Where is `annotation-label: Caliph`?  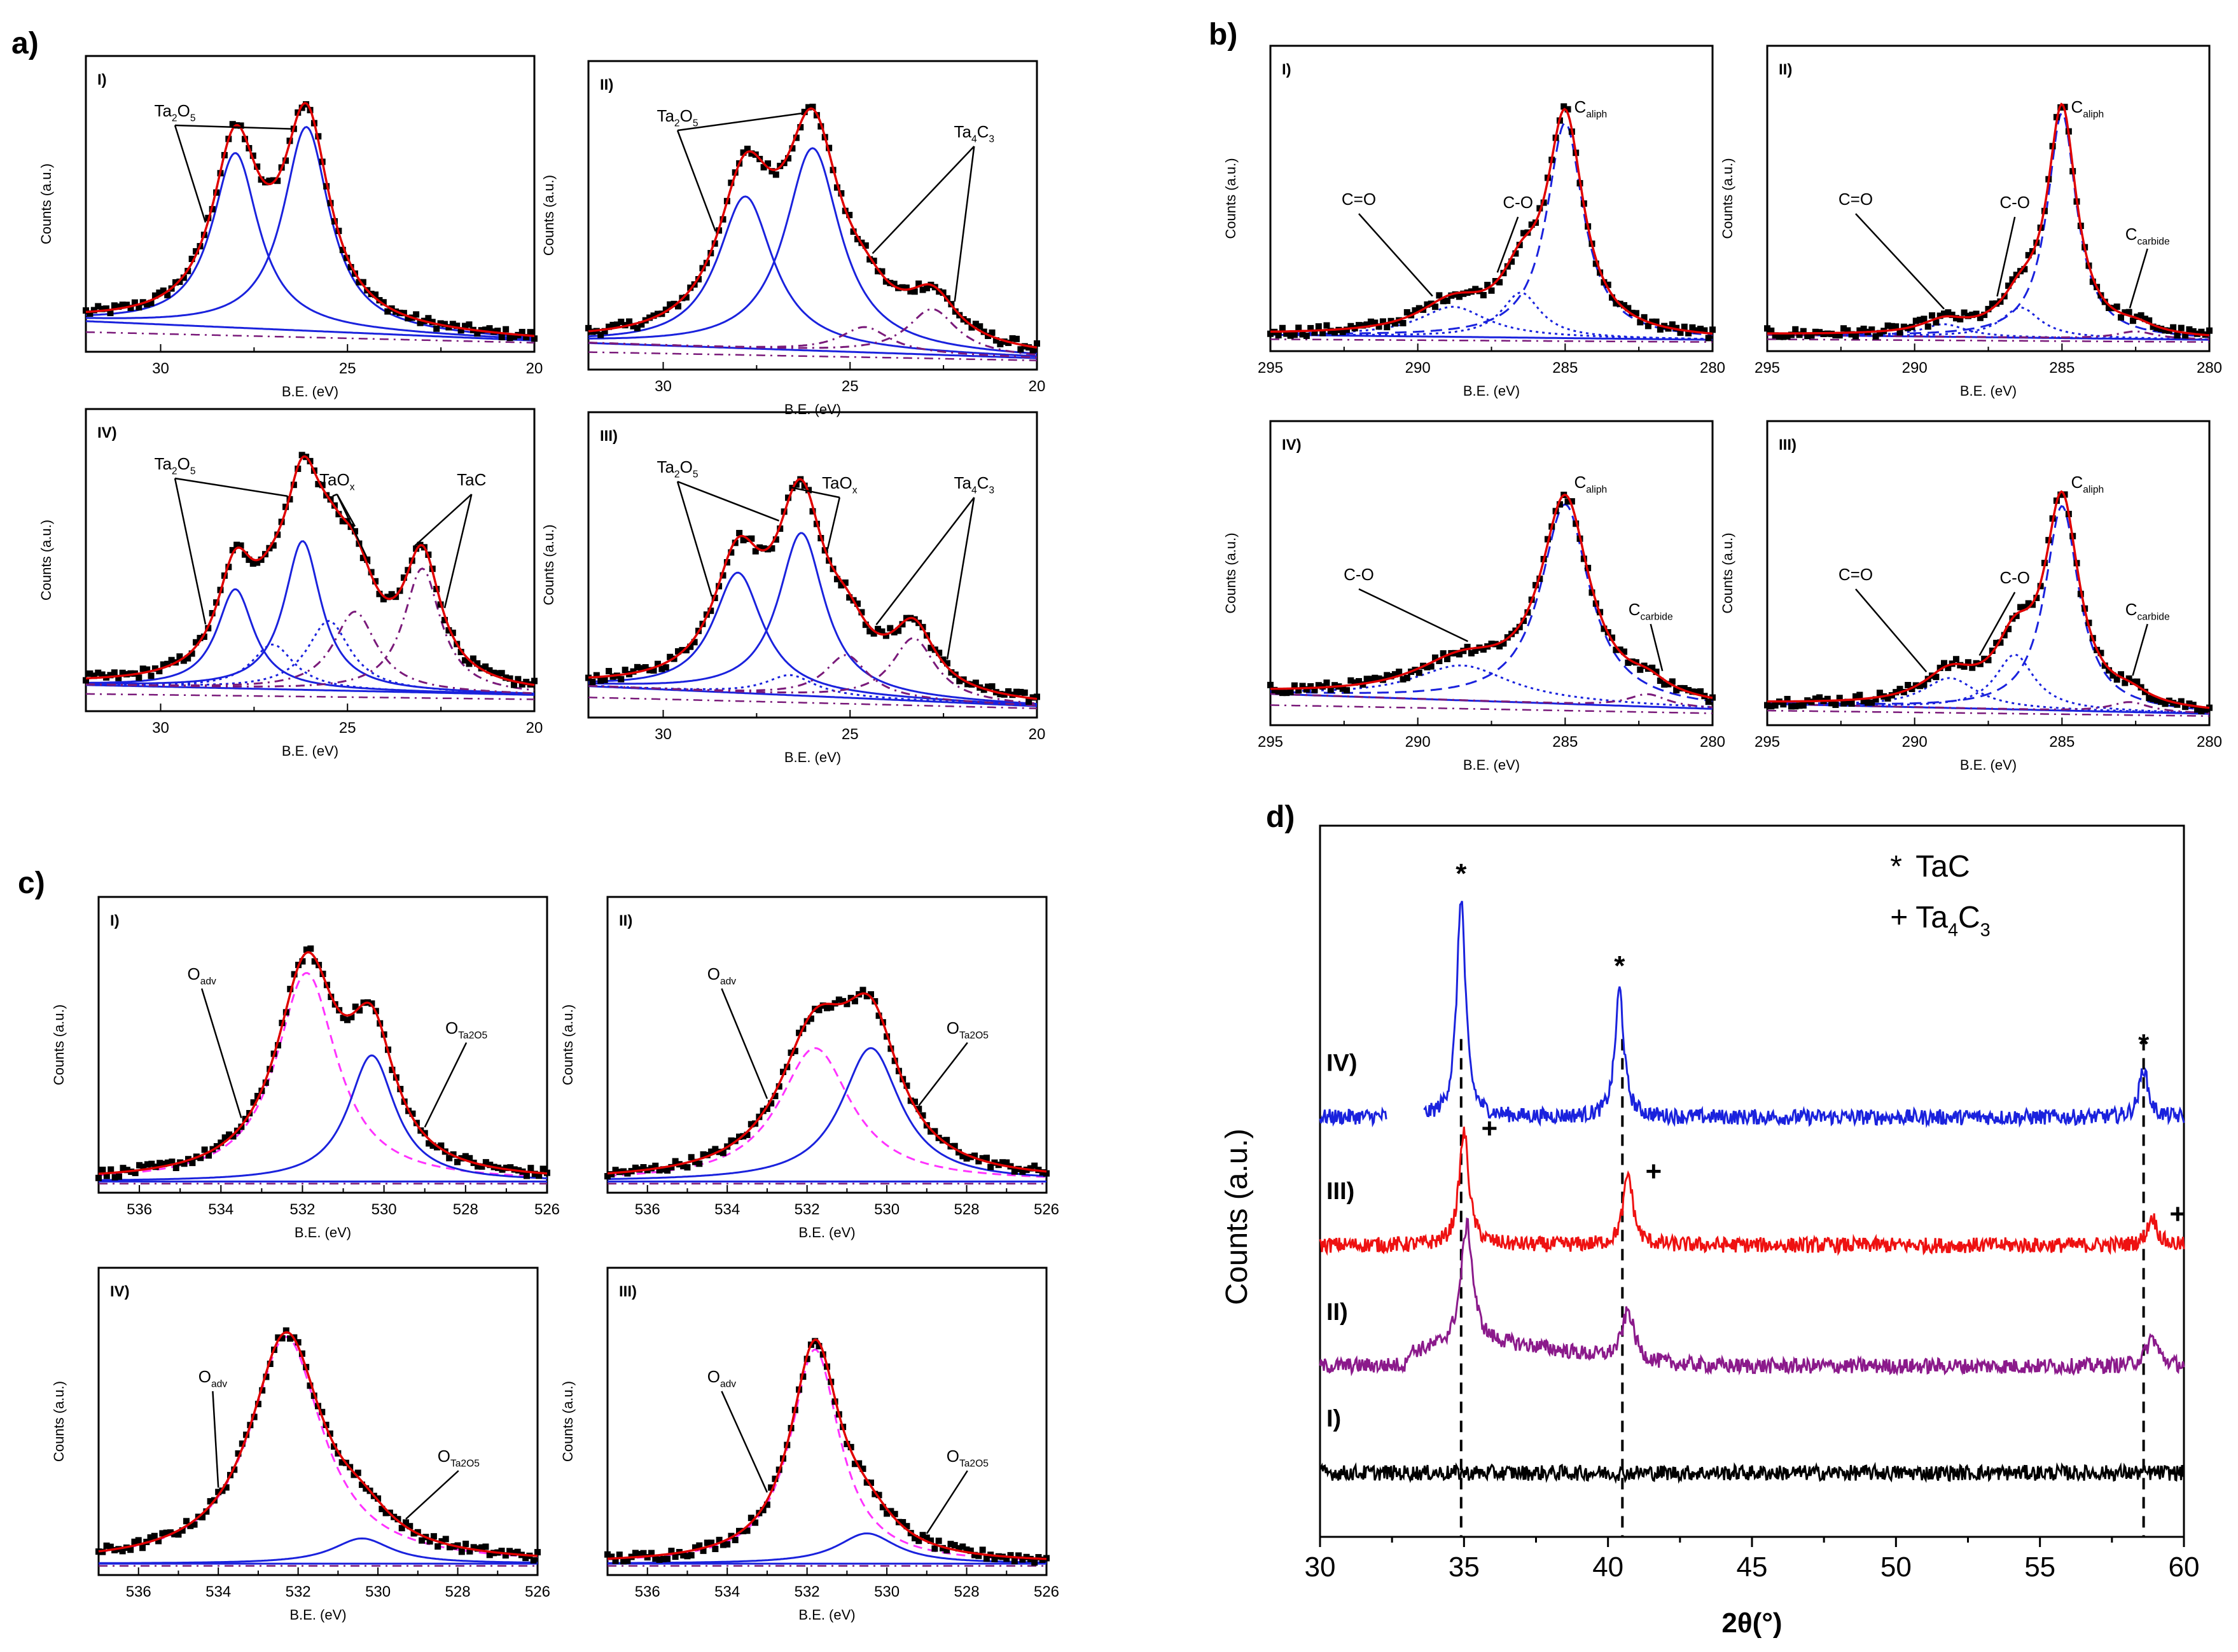
annotation-label: Caliph is located at coordinates (2087, 484).